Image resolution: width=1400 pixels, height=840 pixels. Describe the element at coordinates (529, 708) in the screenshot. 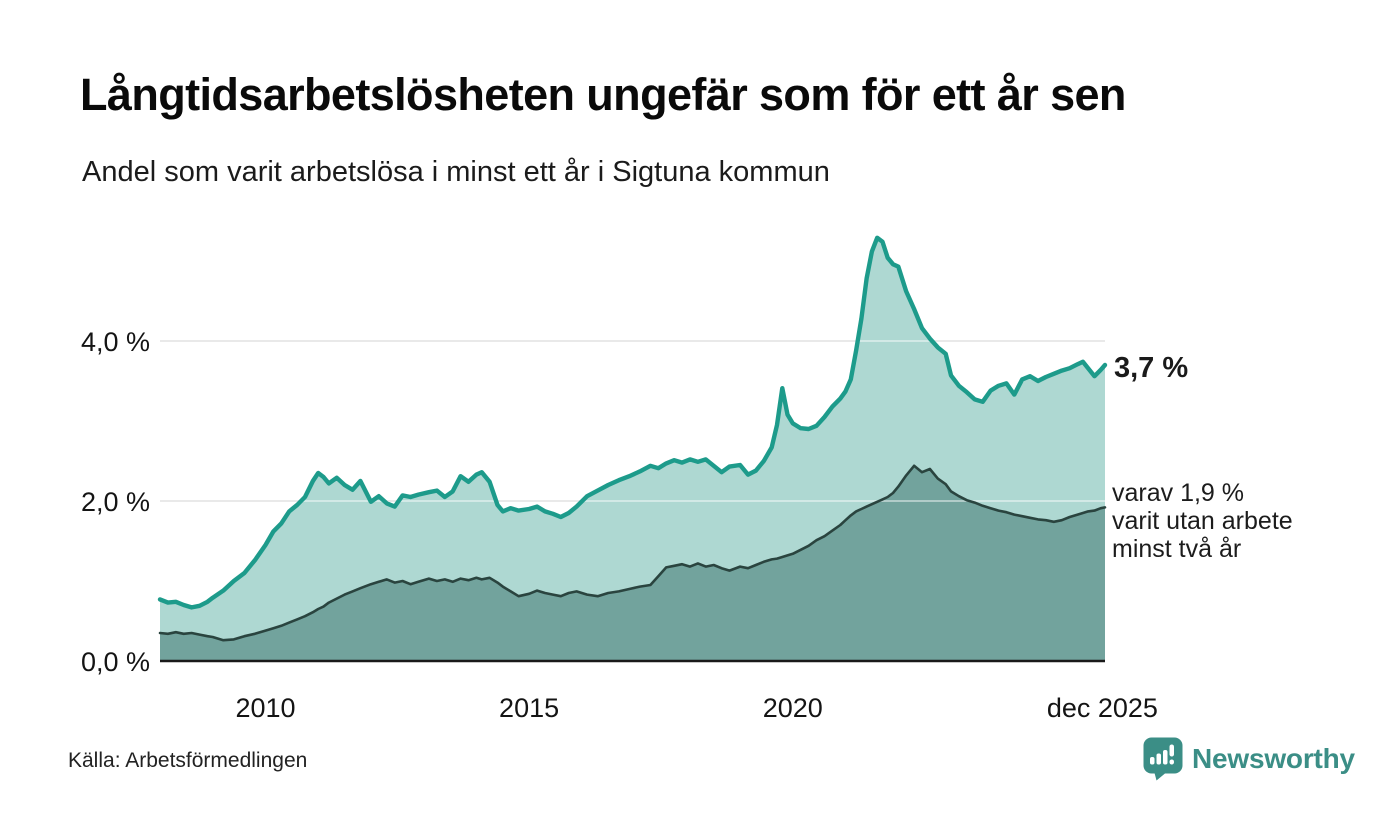

I see `x-tick-label: 2015` at that location.